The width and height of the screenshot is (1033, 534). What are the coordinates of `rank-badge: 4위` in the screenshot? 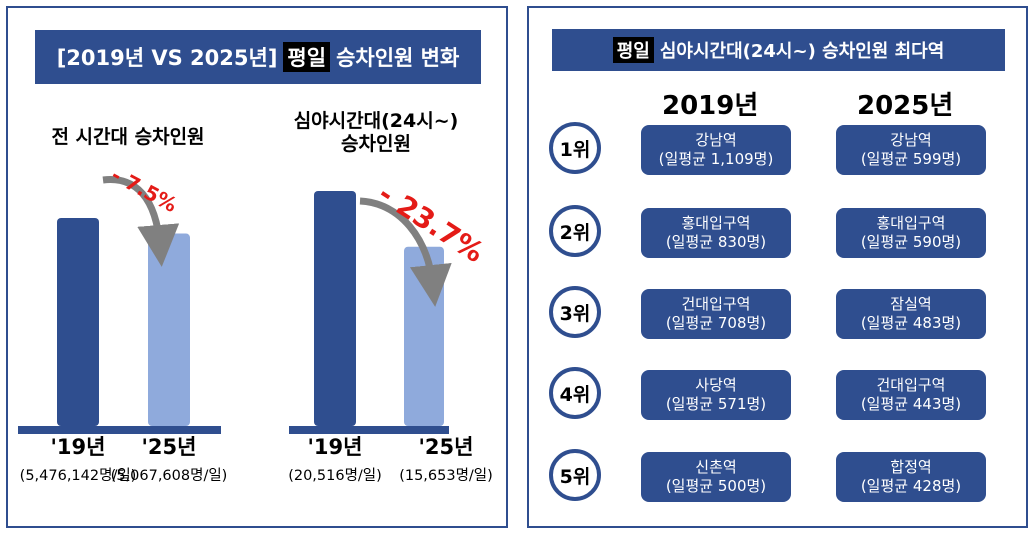 It's located at (575, 393).